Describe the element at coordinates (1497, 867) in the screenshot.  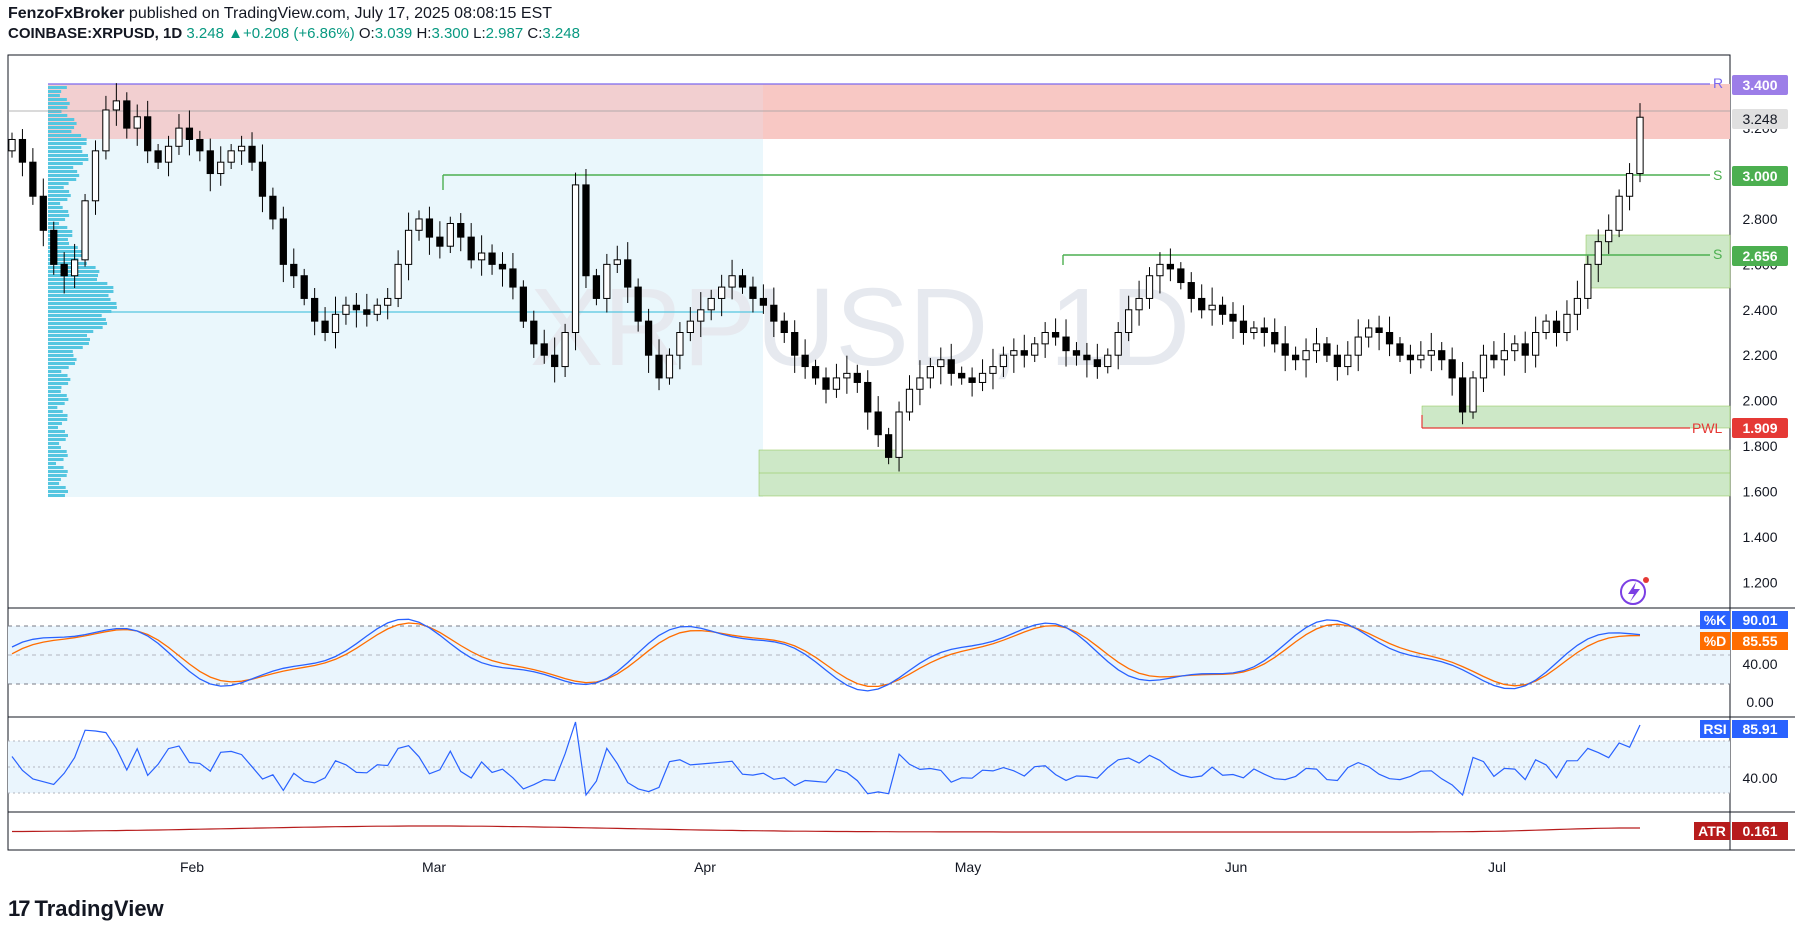
I see `time-tick-jul: Jul` at that location.